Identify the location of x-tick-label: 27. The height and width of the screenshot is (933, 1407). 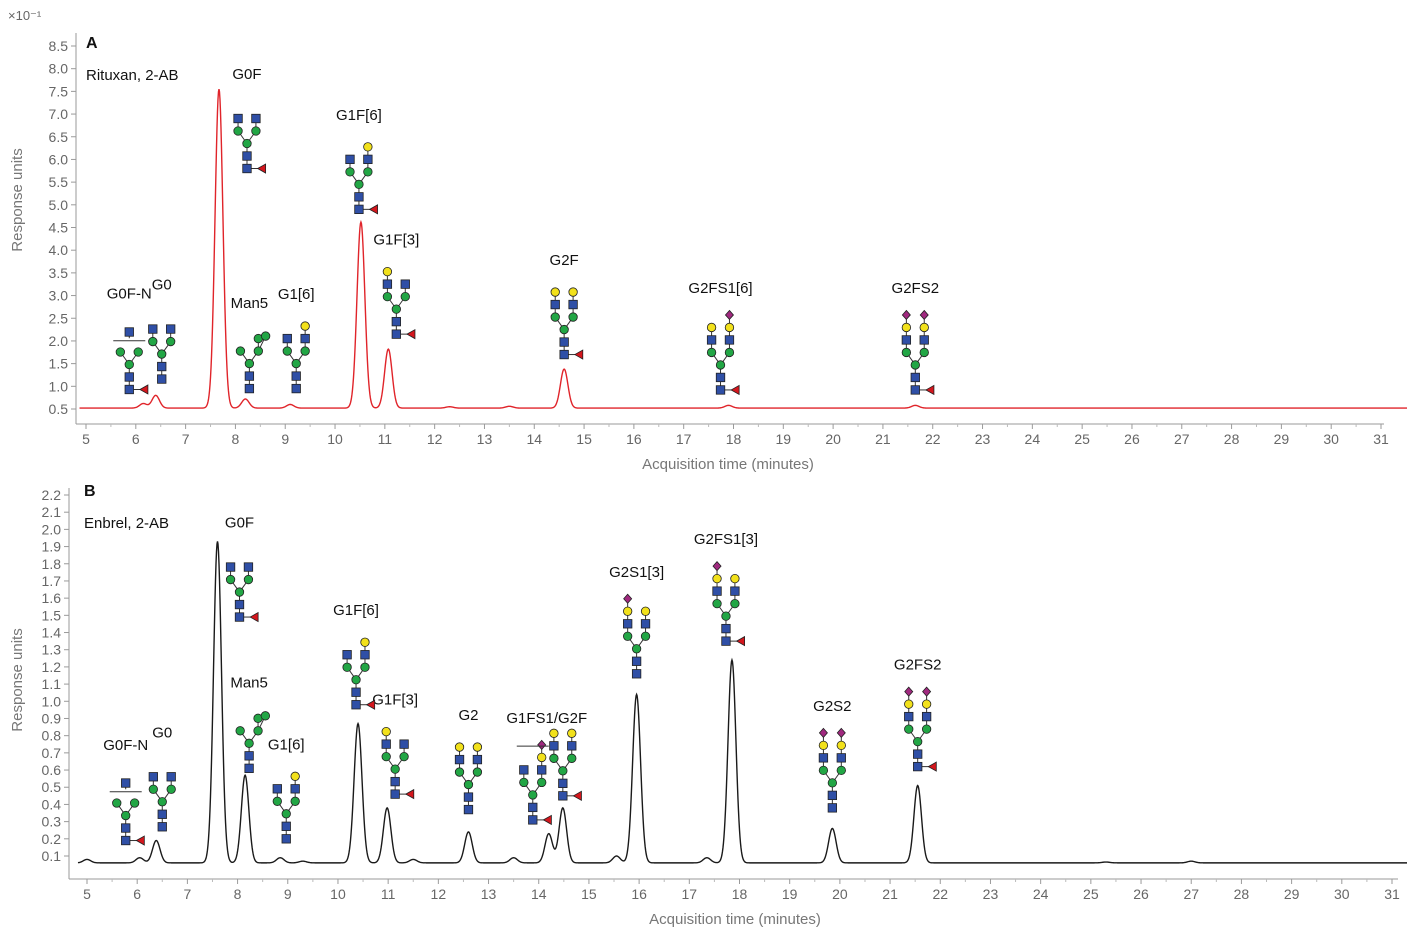
(1191, 894).